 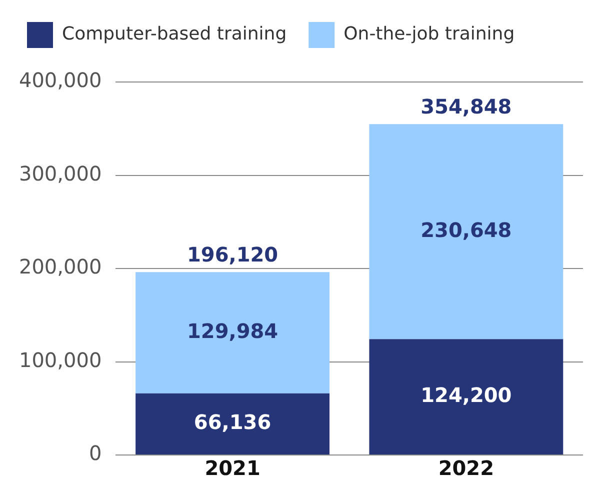 I want to click on data-label: 66,136, so click(x=233, y=422).